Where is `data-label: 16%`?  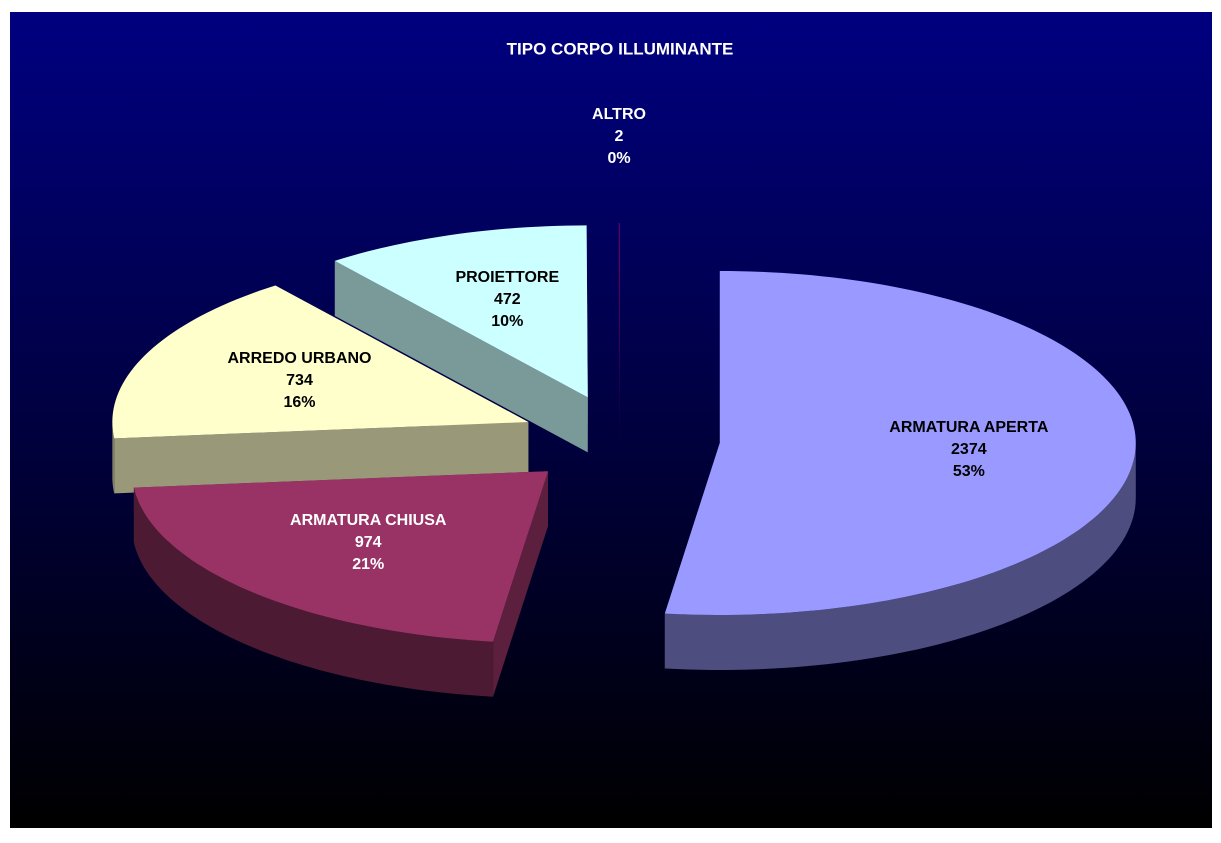
data-label: 16% is located at coordinates (299, 402).